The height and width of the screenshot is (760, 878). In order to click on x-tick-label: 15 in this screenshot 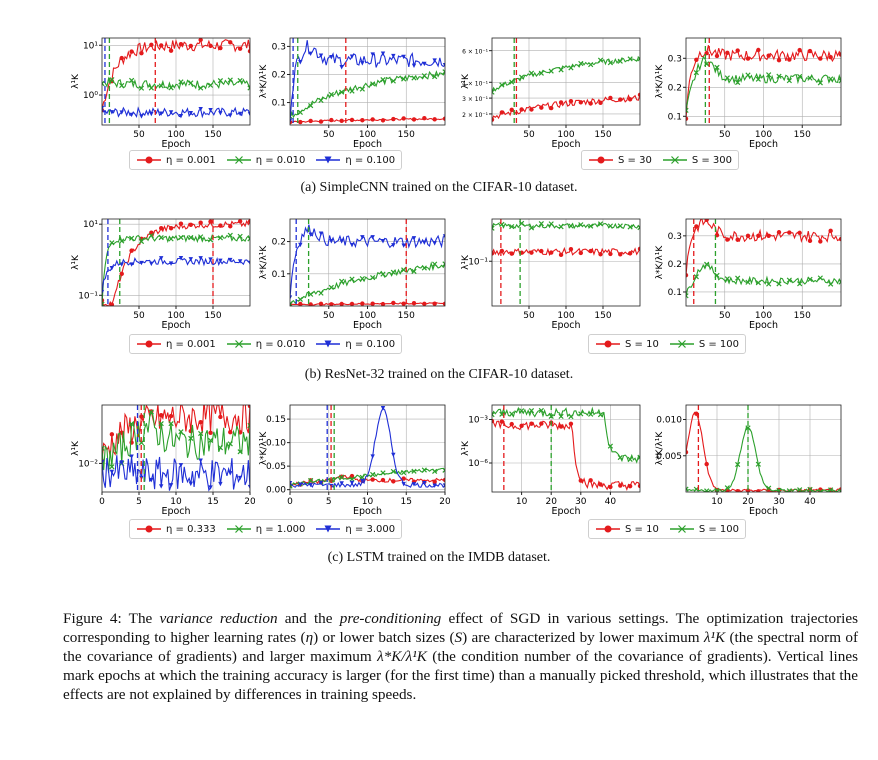, I will do `click(406, 502)`.